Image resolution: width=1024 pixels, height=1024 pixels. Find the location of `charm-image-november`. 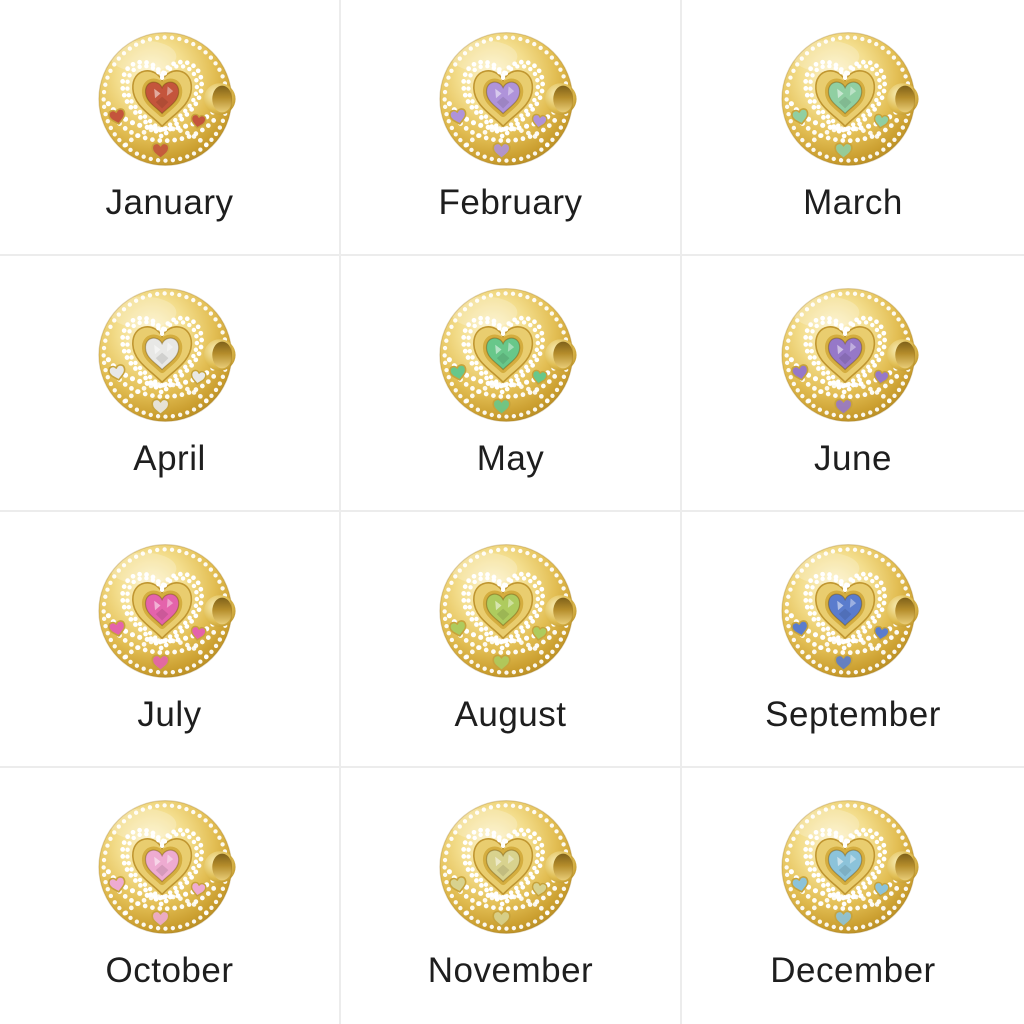

charm-image-november is located at coordinates (511, 867).